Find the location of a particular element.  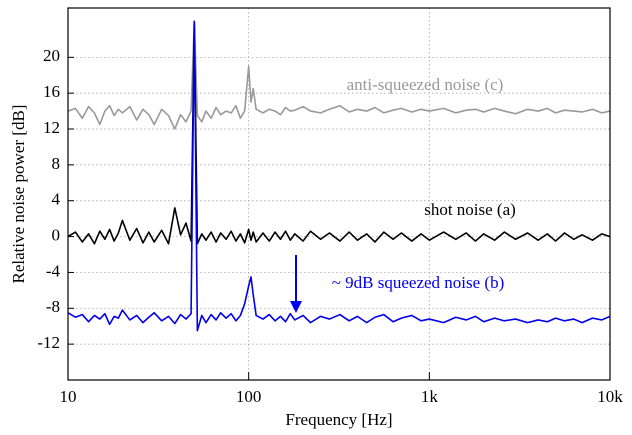

y-tick-label: 0 is located at coordinates (56, 234).